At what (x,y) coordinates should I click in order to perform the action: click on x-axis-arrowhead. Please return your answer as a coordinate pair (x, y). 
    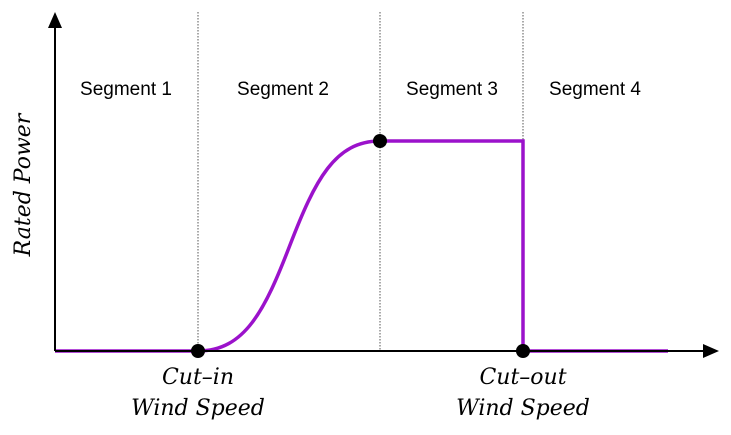
    Looking at the image, I should click on (711, 351).